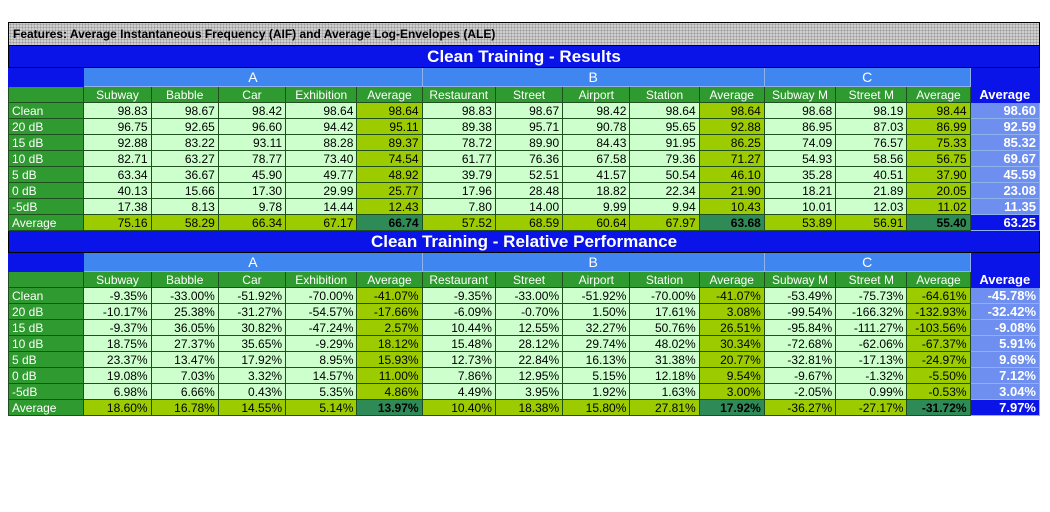  I want to click on data-cell: -27.17%, so click(871, 407).